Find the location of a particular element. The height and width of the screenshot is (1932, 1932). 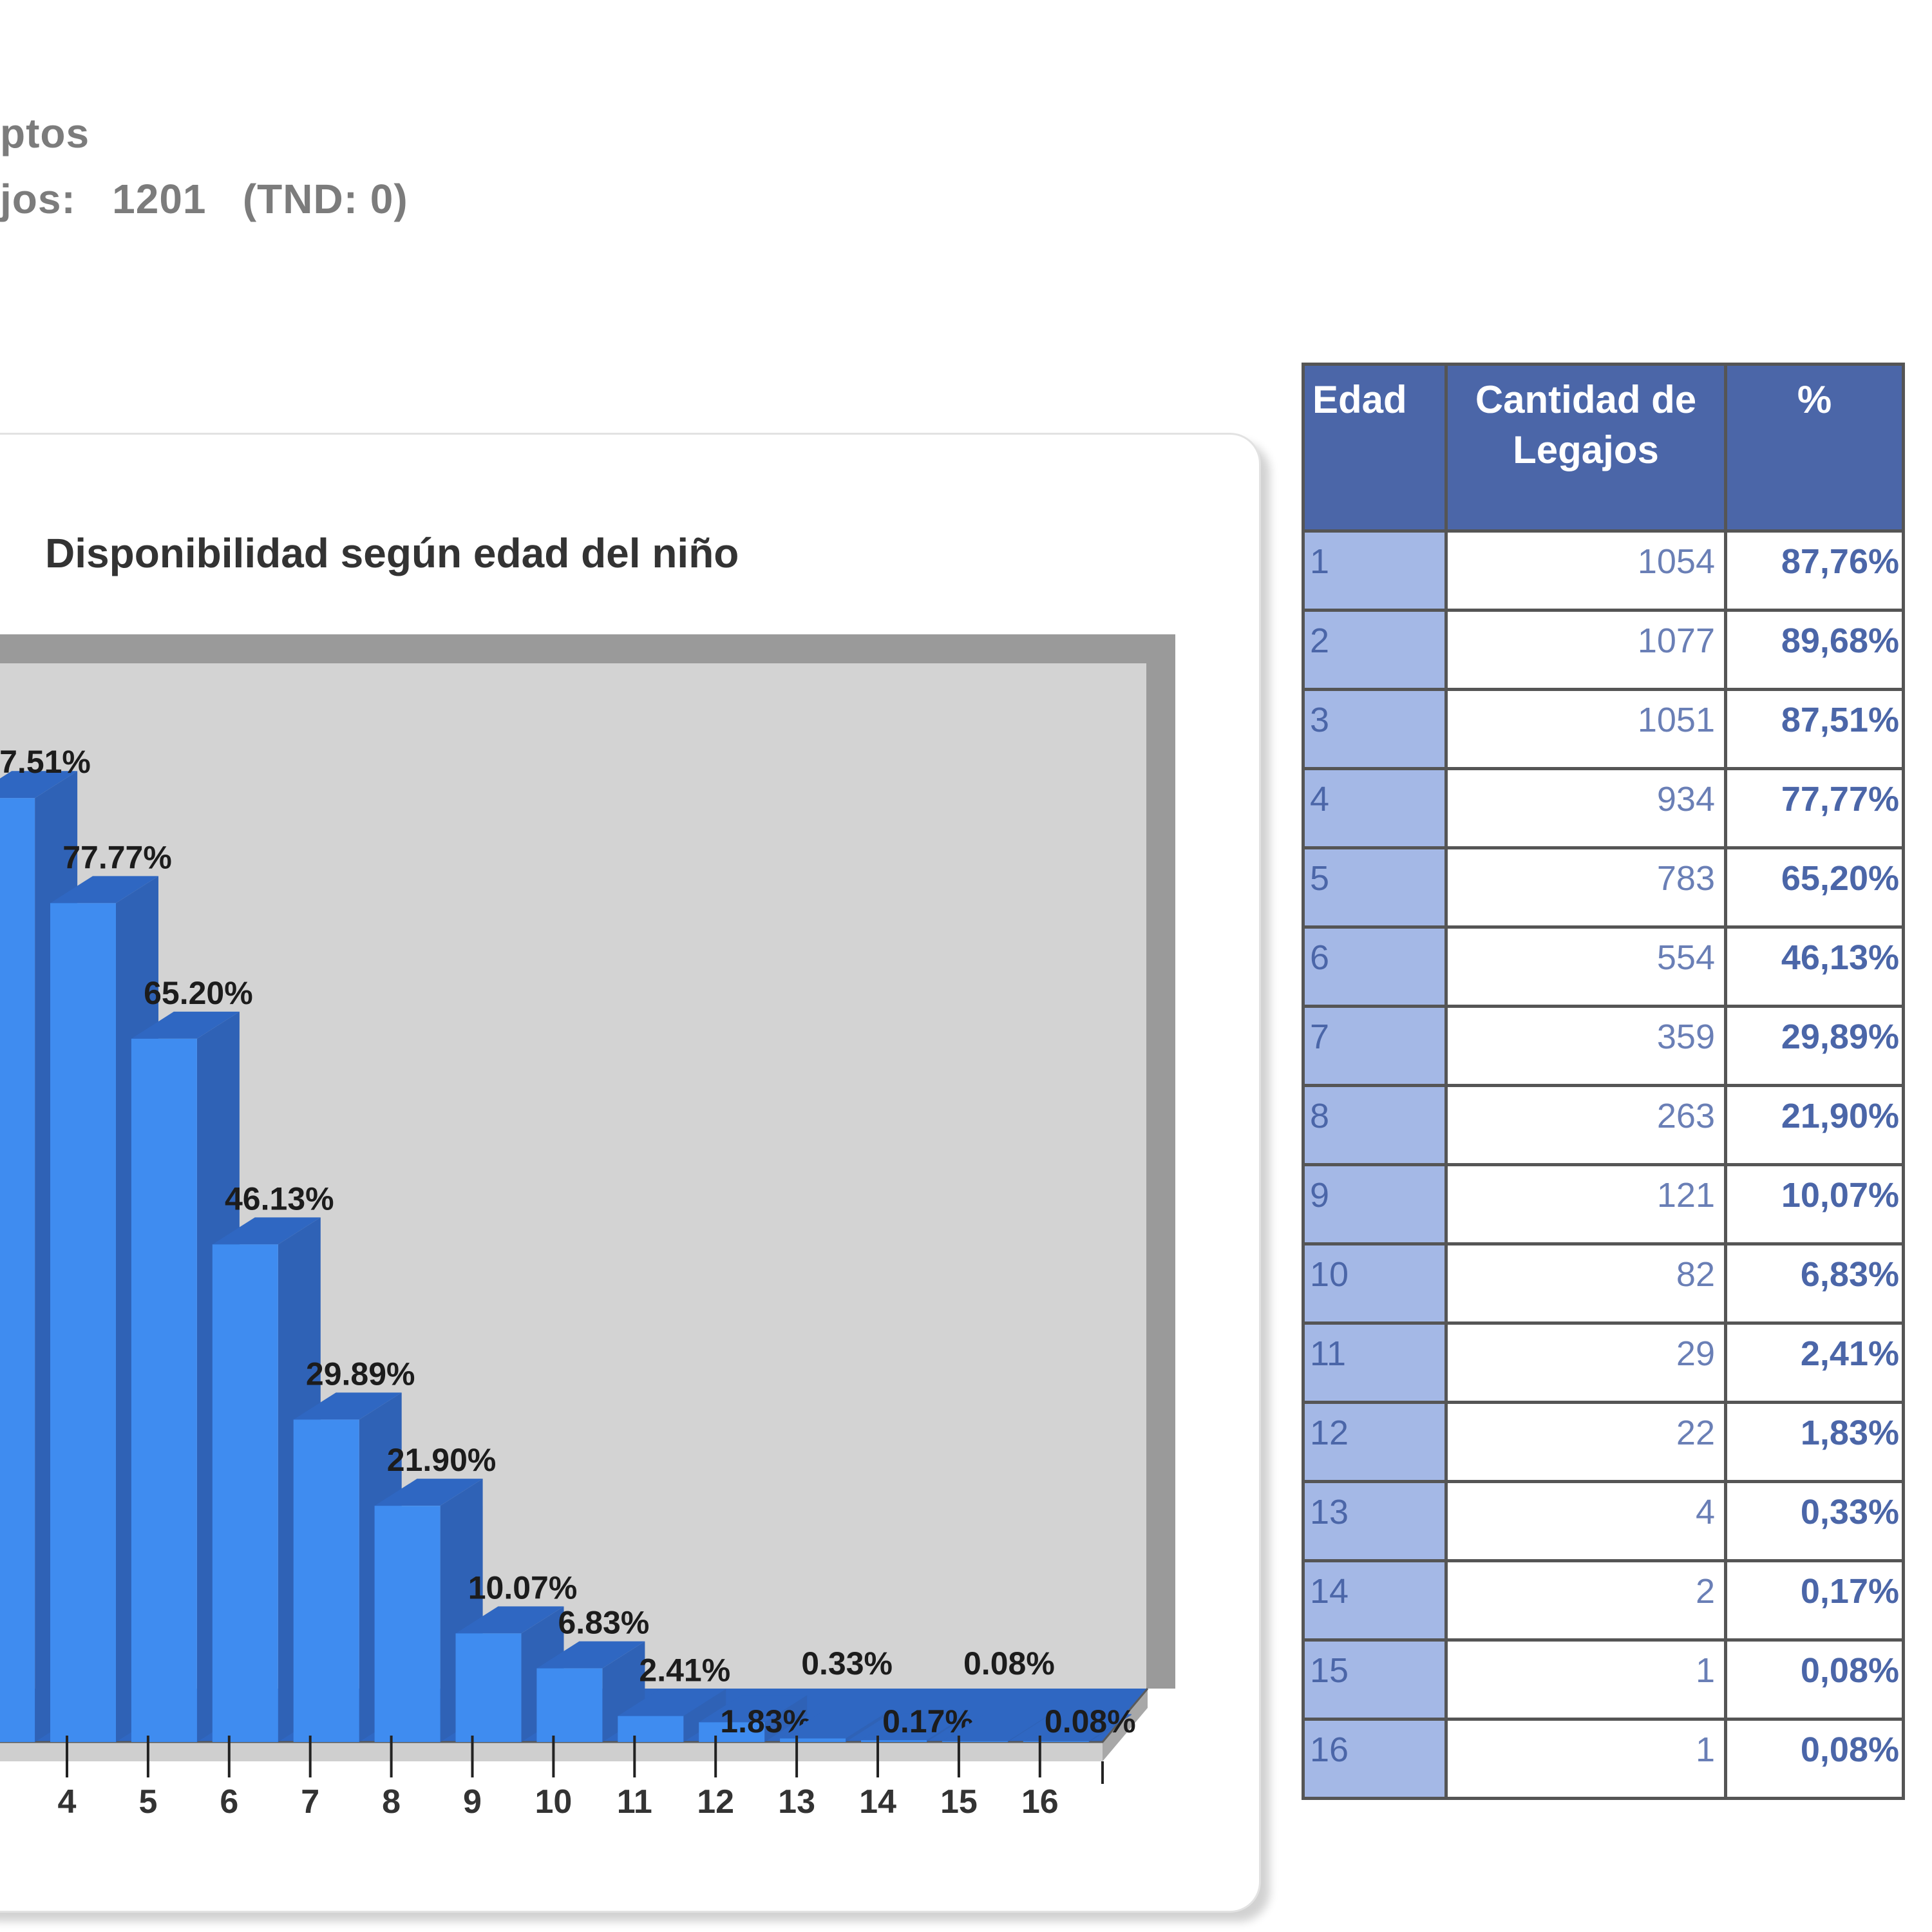

header-line-2: jos: 1201 (TND: 0) is located at coordinates (204, 199).